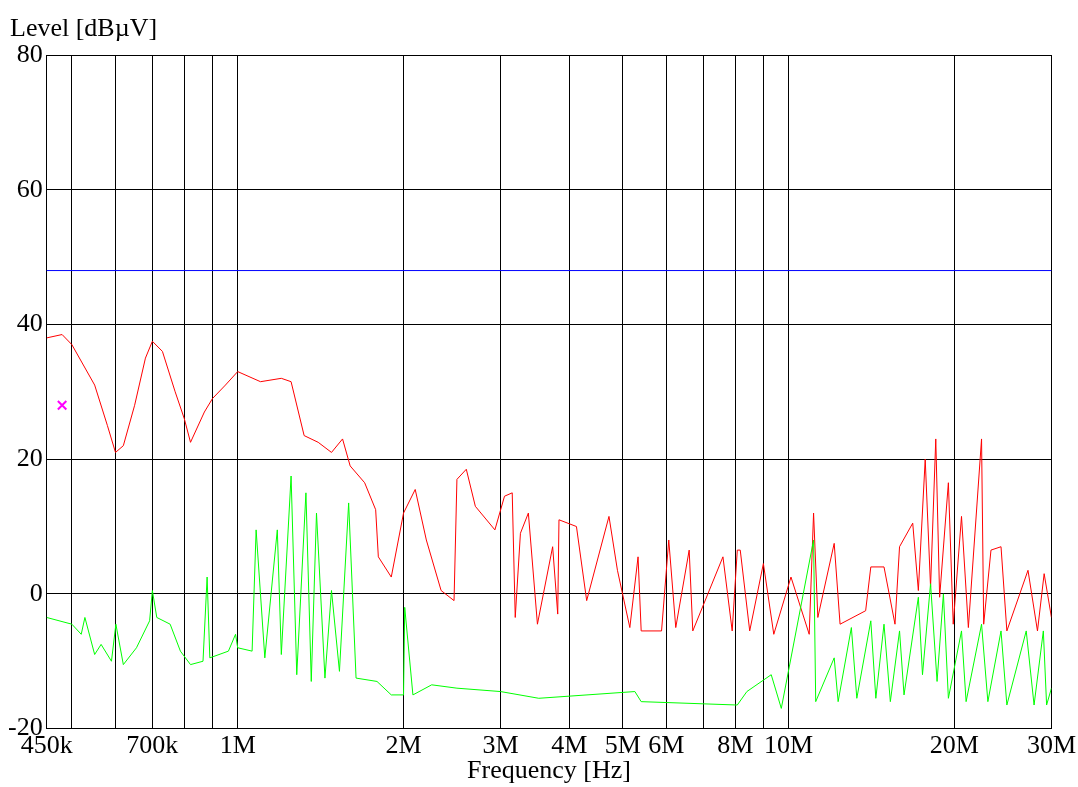 This screenshot has width=1078, height=787. I want to click on x-tick-label: 2M, so click(403, 745).